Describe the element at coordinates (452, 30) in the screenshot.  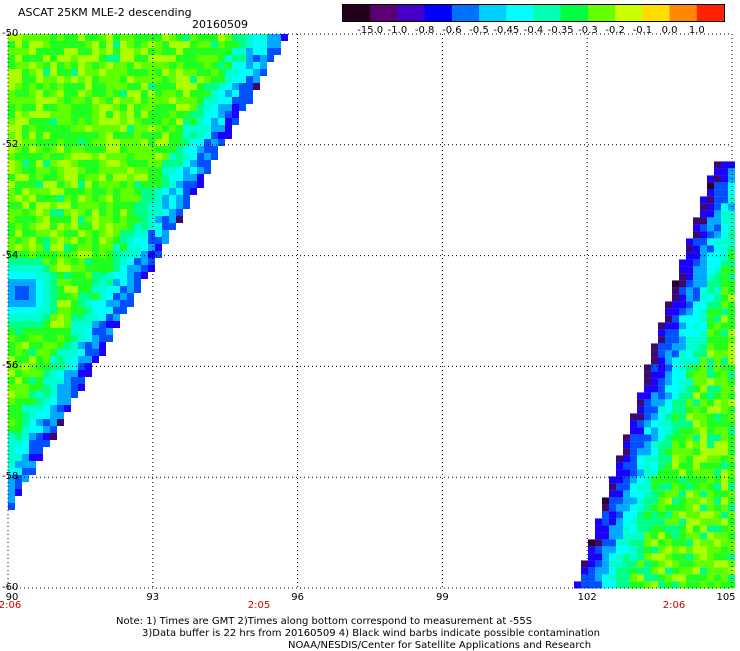
I see `colorbar-label: -0.6` at that location.